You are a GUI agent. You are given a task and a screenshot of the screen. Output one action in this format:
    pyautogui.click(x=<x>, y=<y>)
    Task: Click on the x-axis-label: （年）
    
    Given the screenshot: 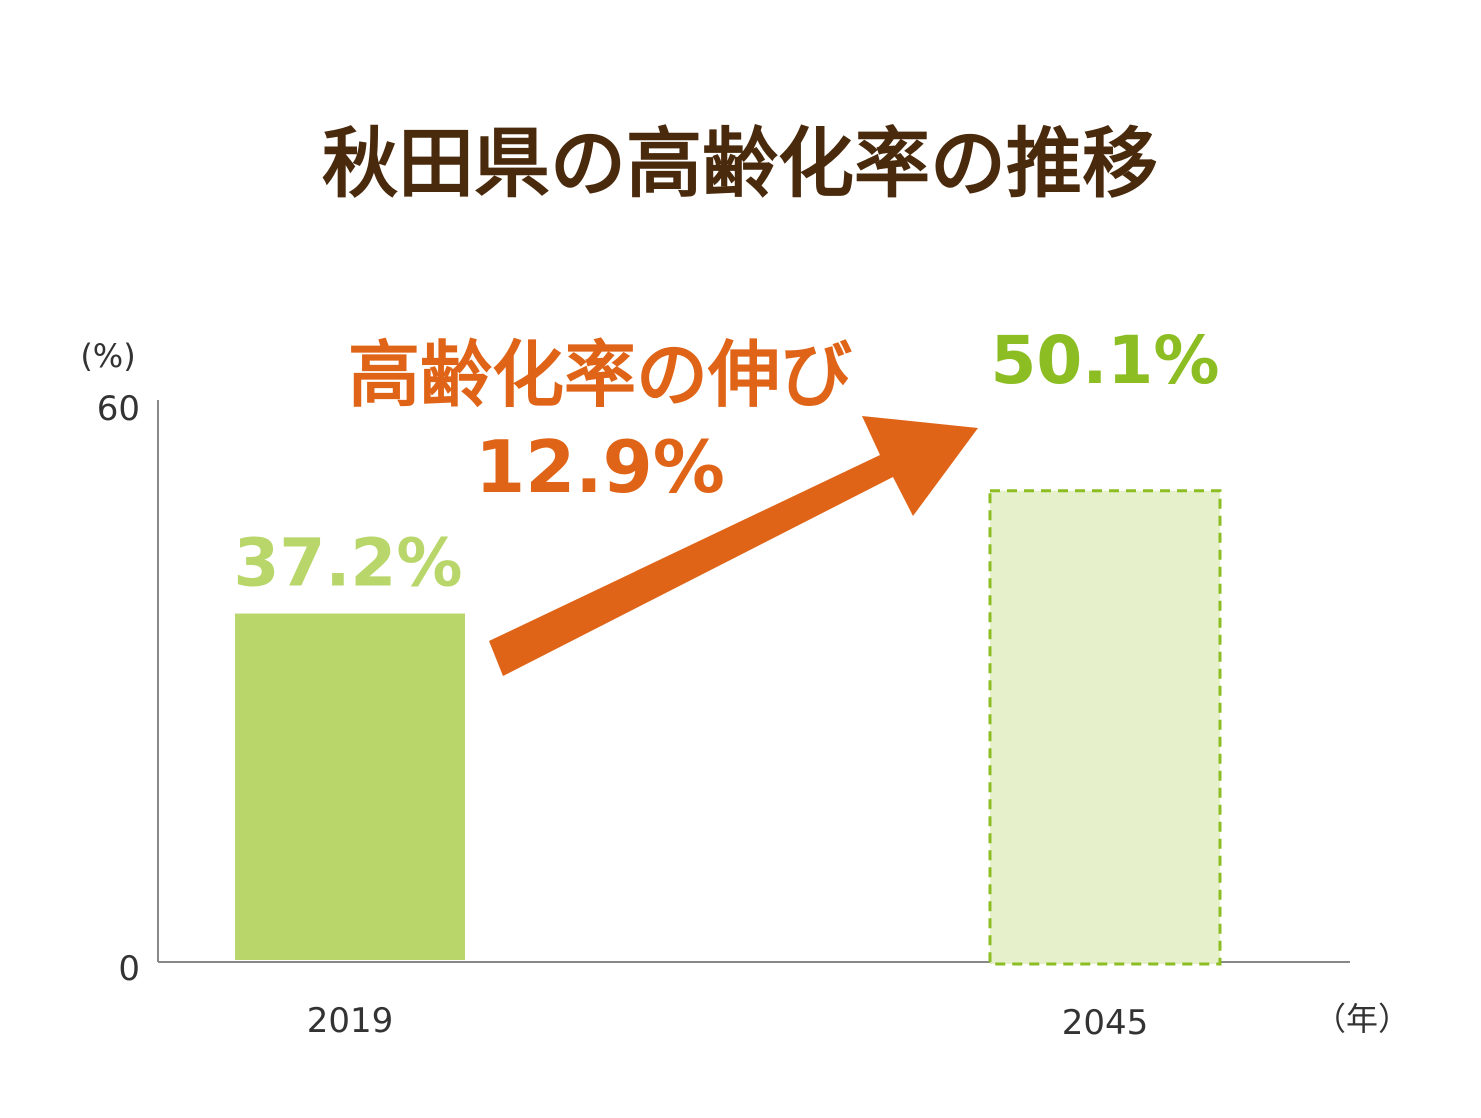 What is the action you would take?
    pyautogui.click(x=1362, y=1019)
    